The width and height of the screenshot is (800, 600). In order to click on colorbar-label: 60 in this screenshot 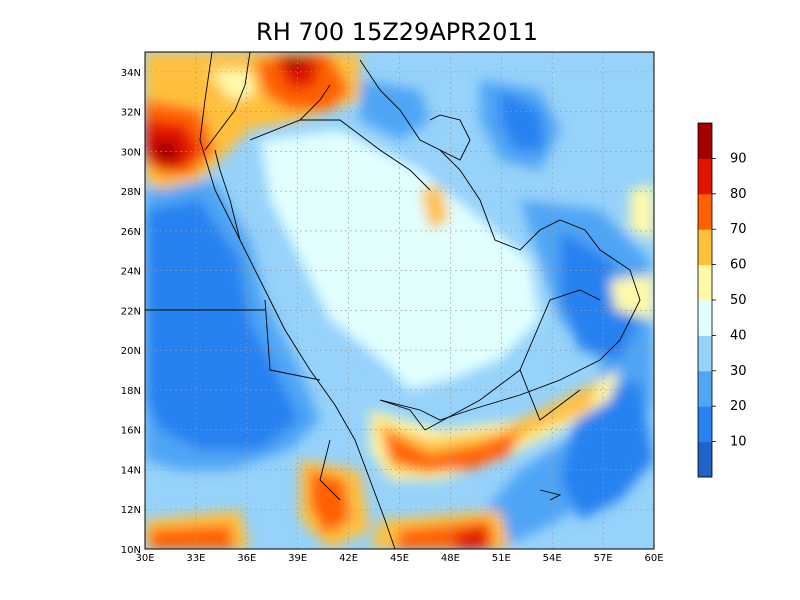, I will do `click(738, 265)`.